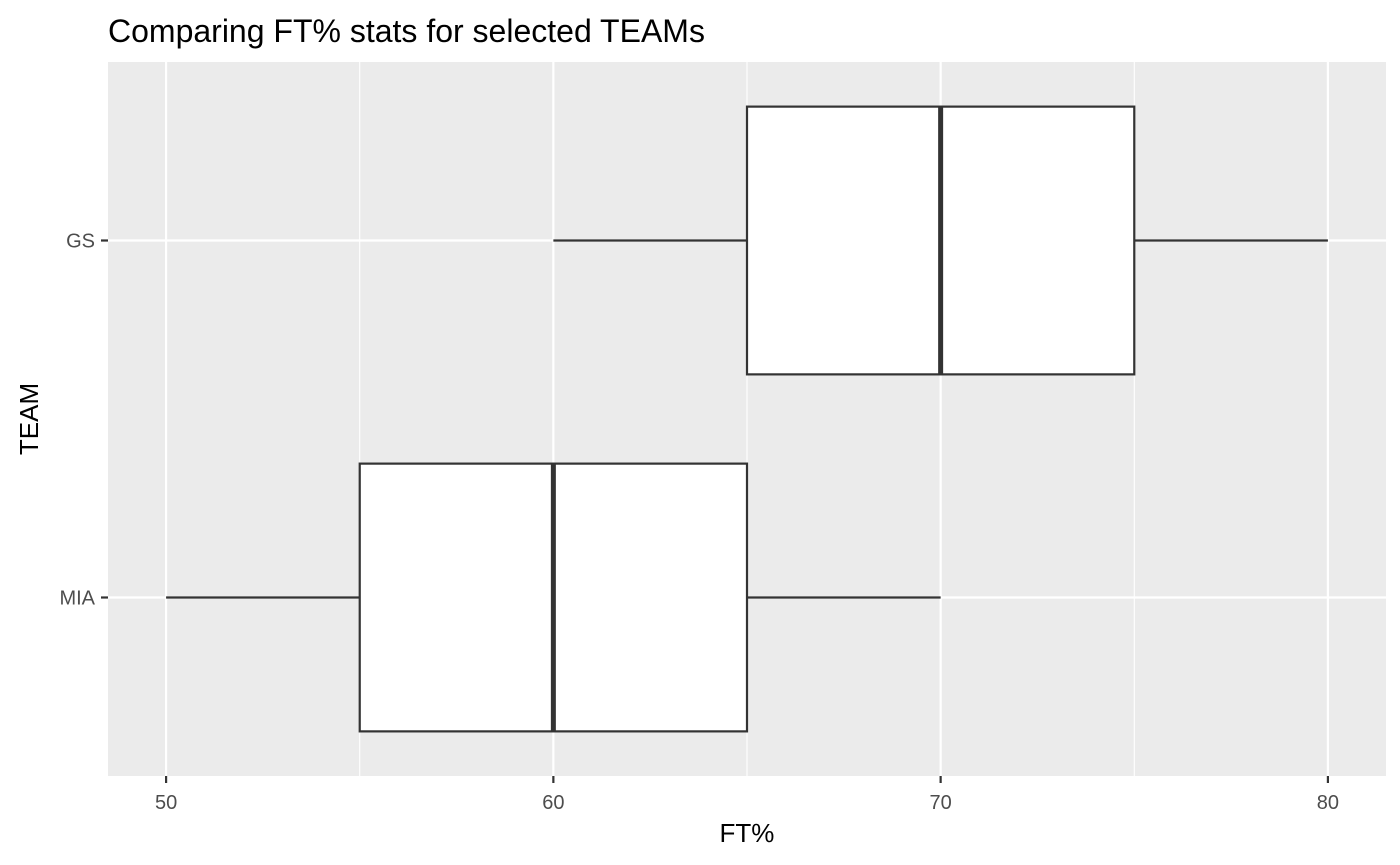 Image resolution: width=1400 pixels, height=865 pixels. What do you see at coordinates (747, 833) in the screenshot?
I see `x-axis-title: FT%` at bounding box center [747, 833].